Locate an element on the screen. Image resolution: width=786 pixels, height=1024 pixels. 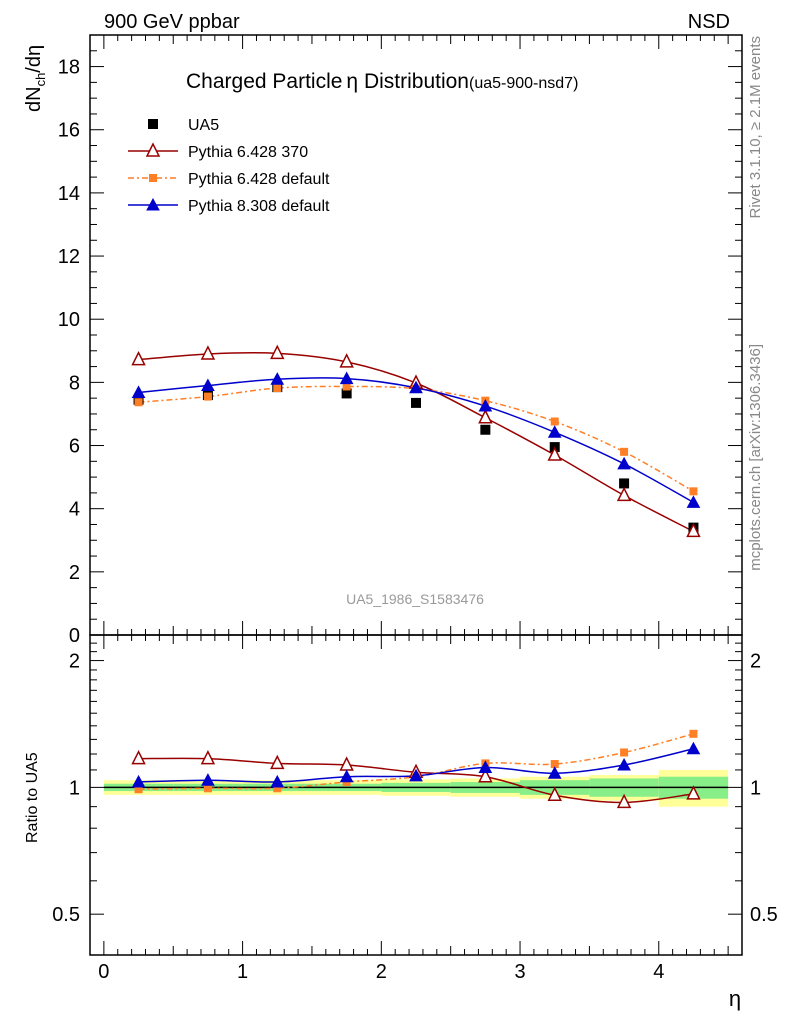
y-tick-label: 10 is located at coordinates (69, 320).